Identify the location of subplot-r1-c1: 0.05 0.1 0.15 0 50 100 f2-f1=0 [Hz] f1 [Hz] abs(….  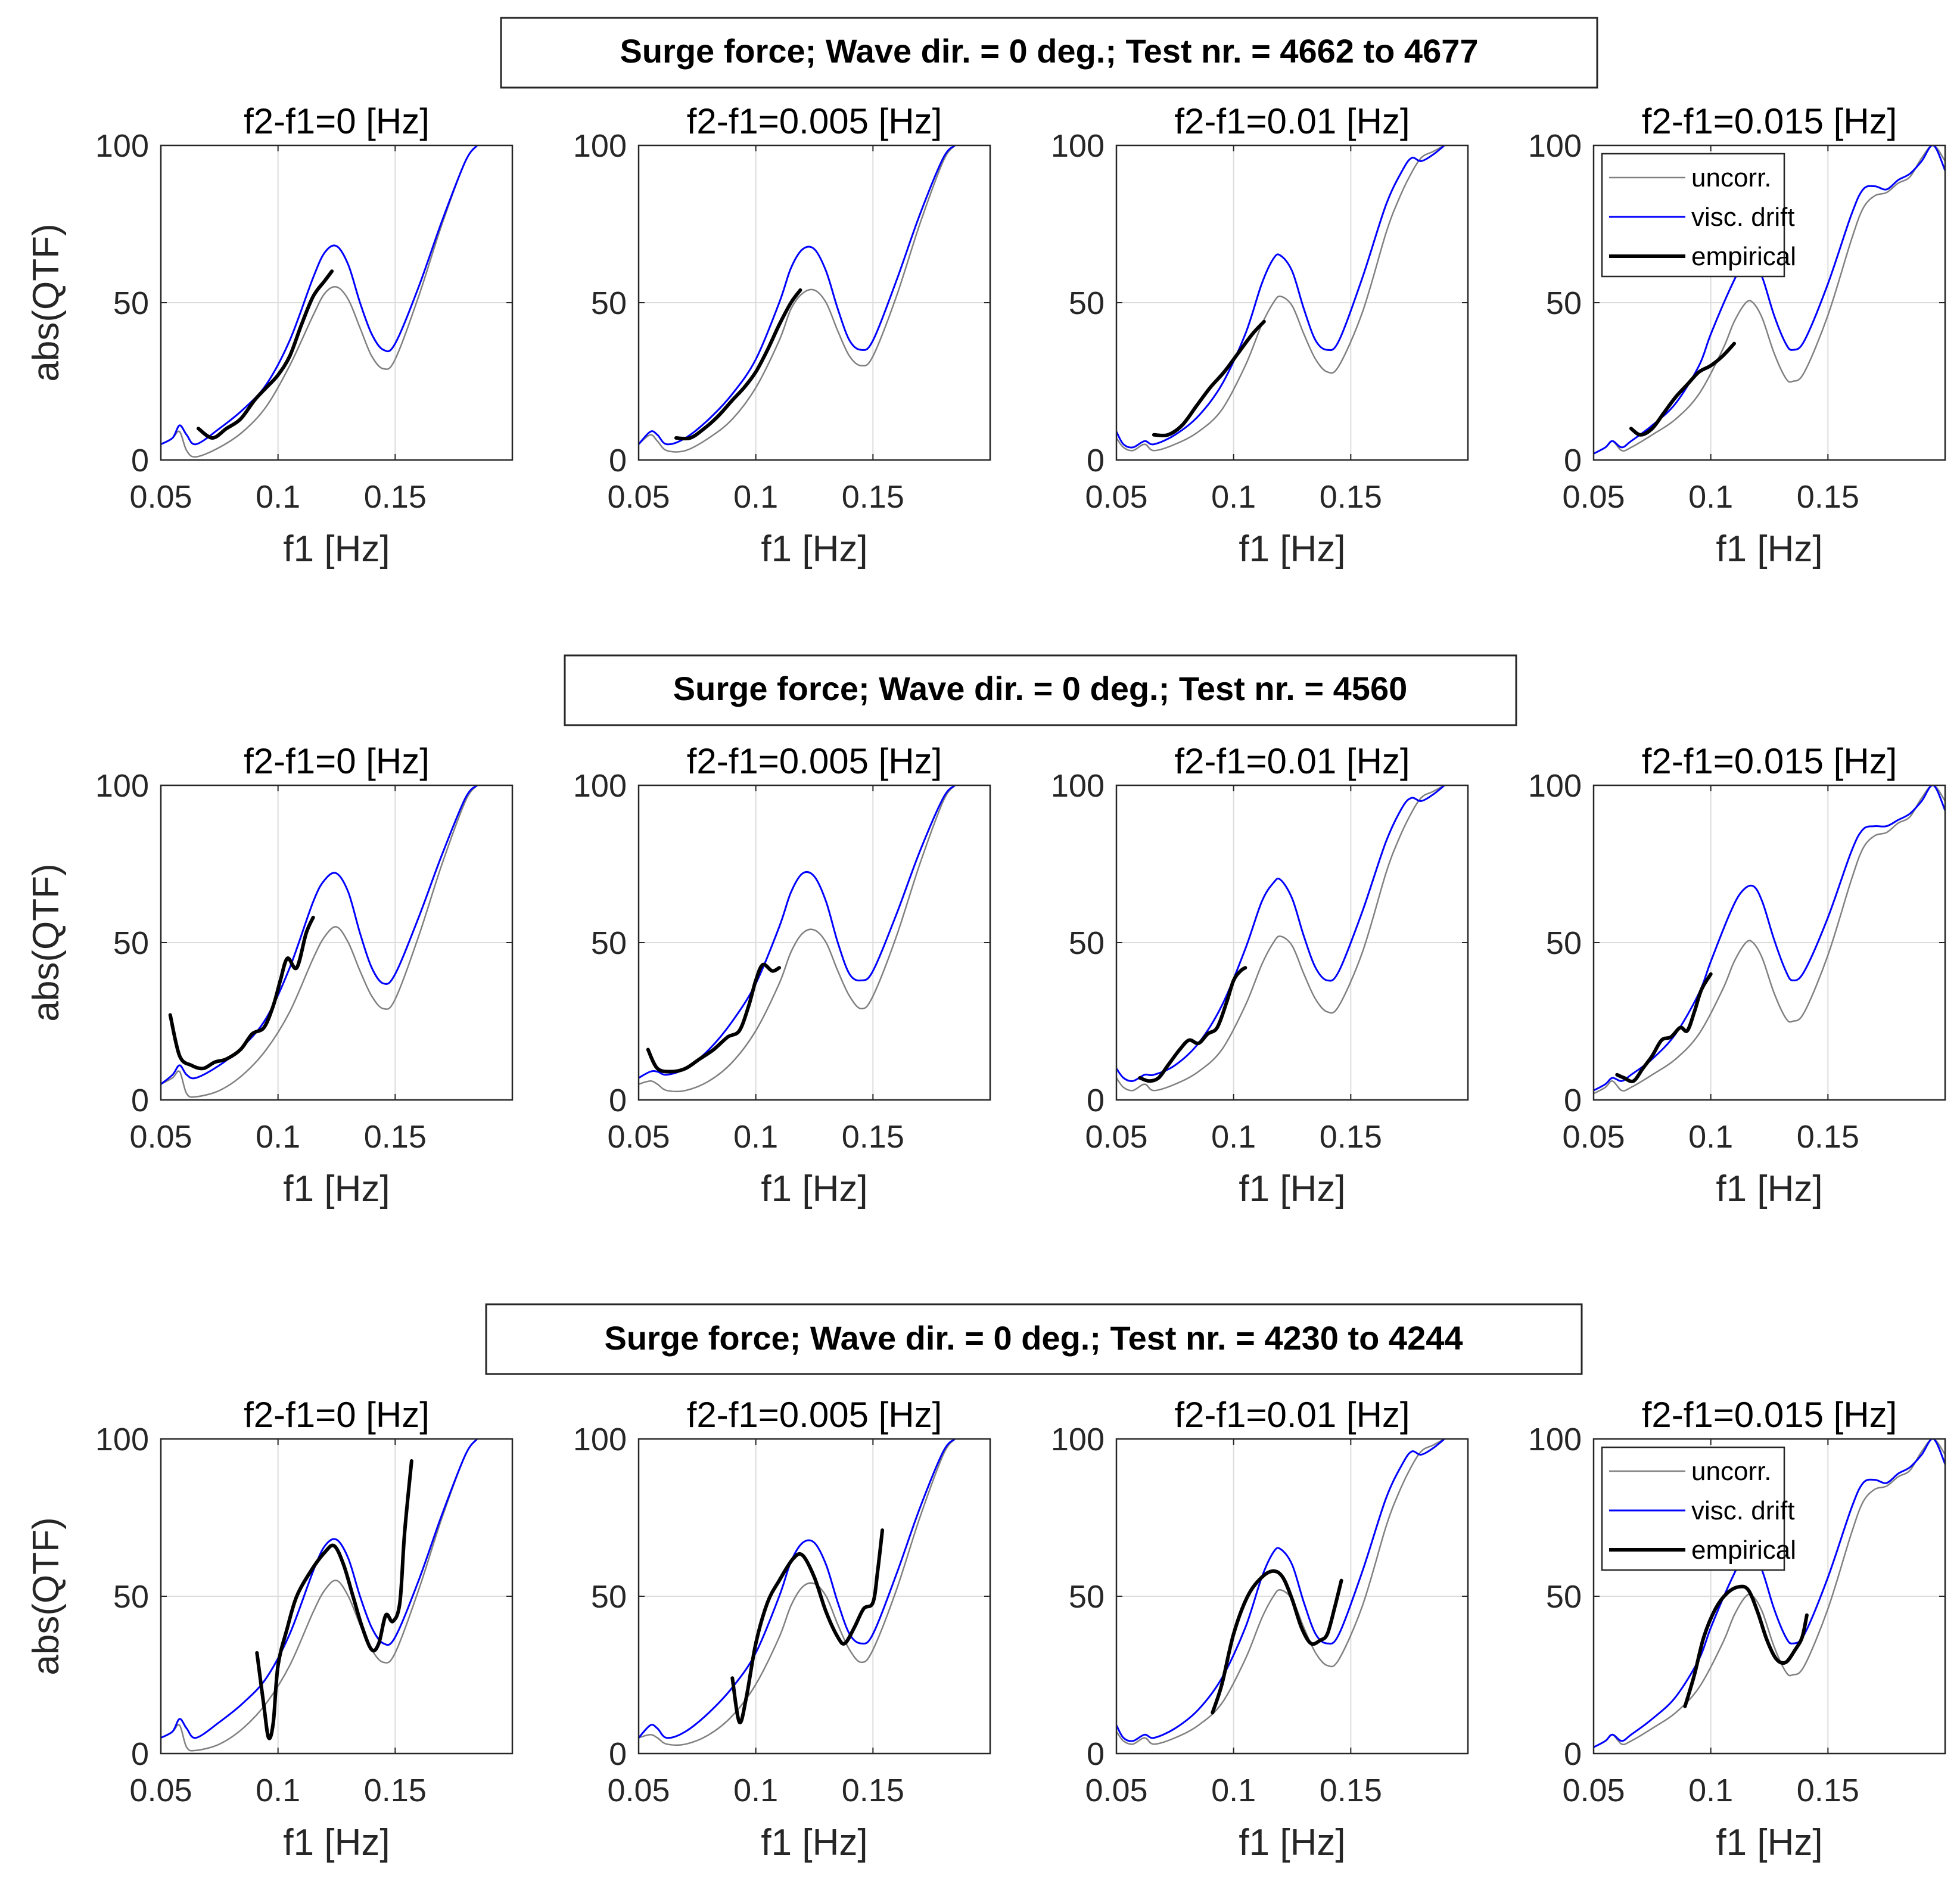
(270, 336).